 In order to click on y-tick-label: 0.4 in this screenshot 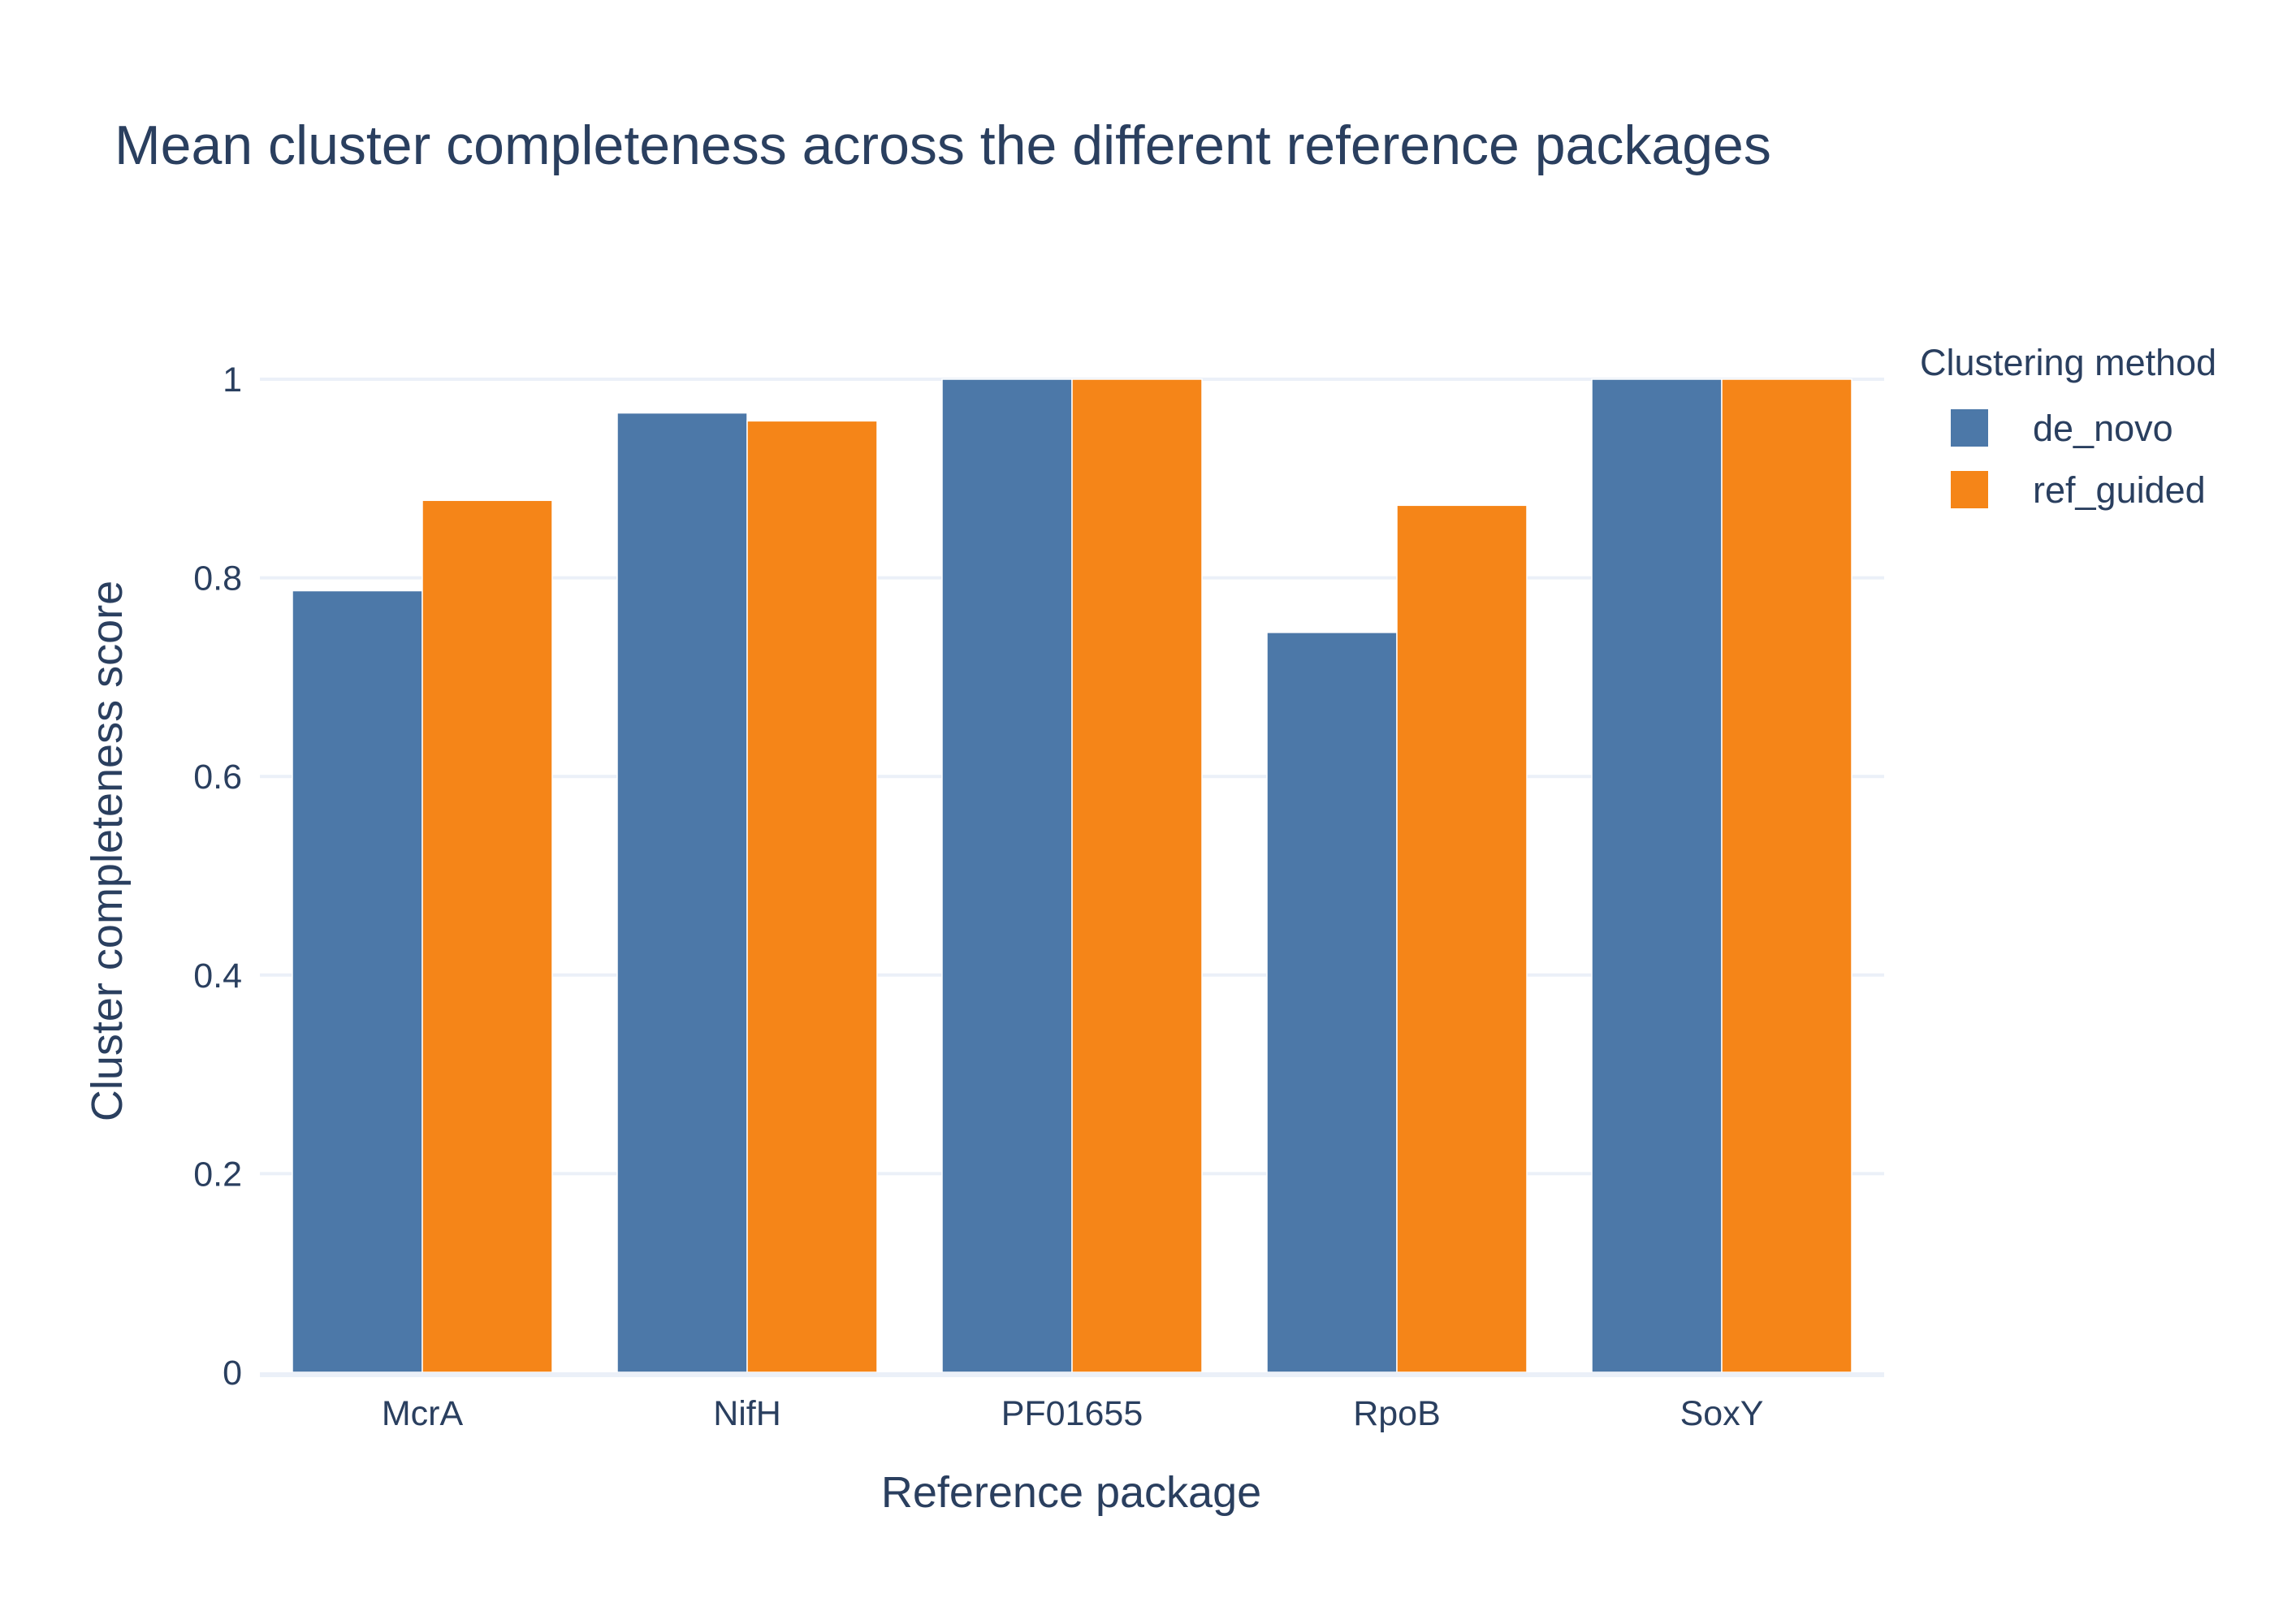, I will do `click(217, 977)`.